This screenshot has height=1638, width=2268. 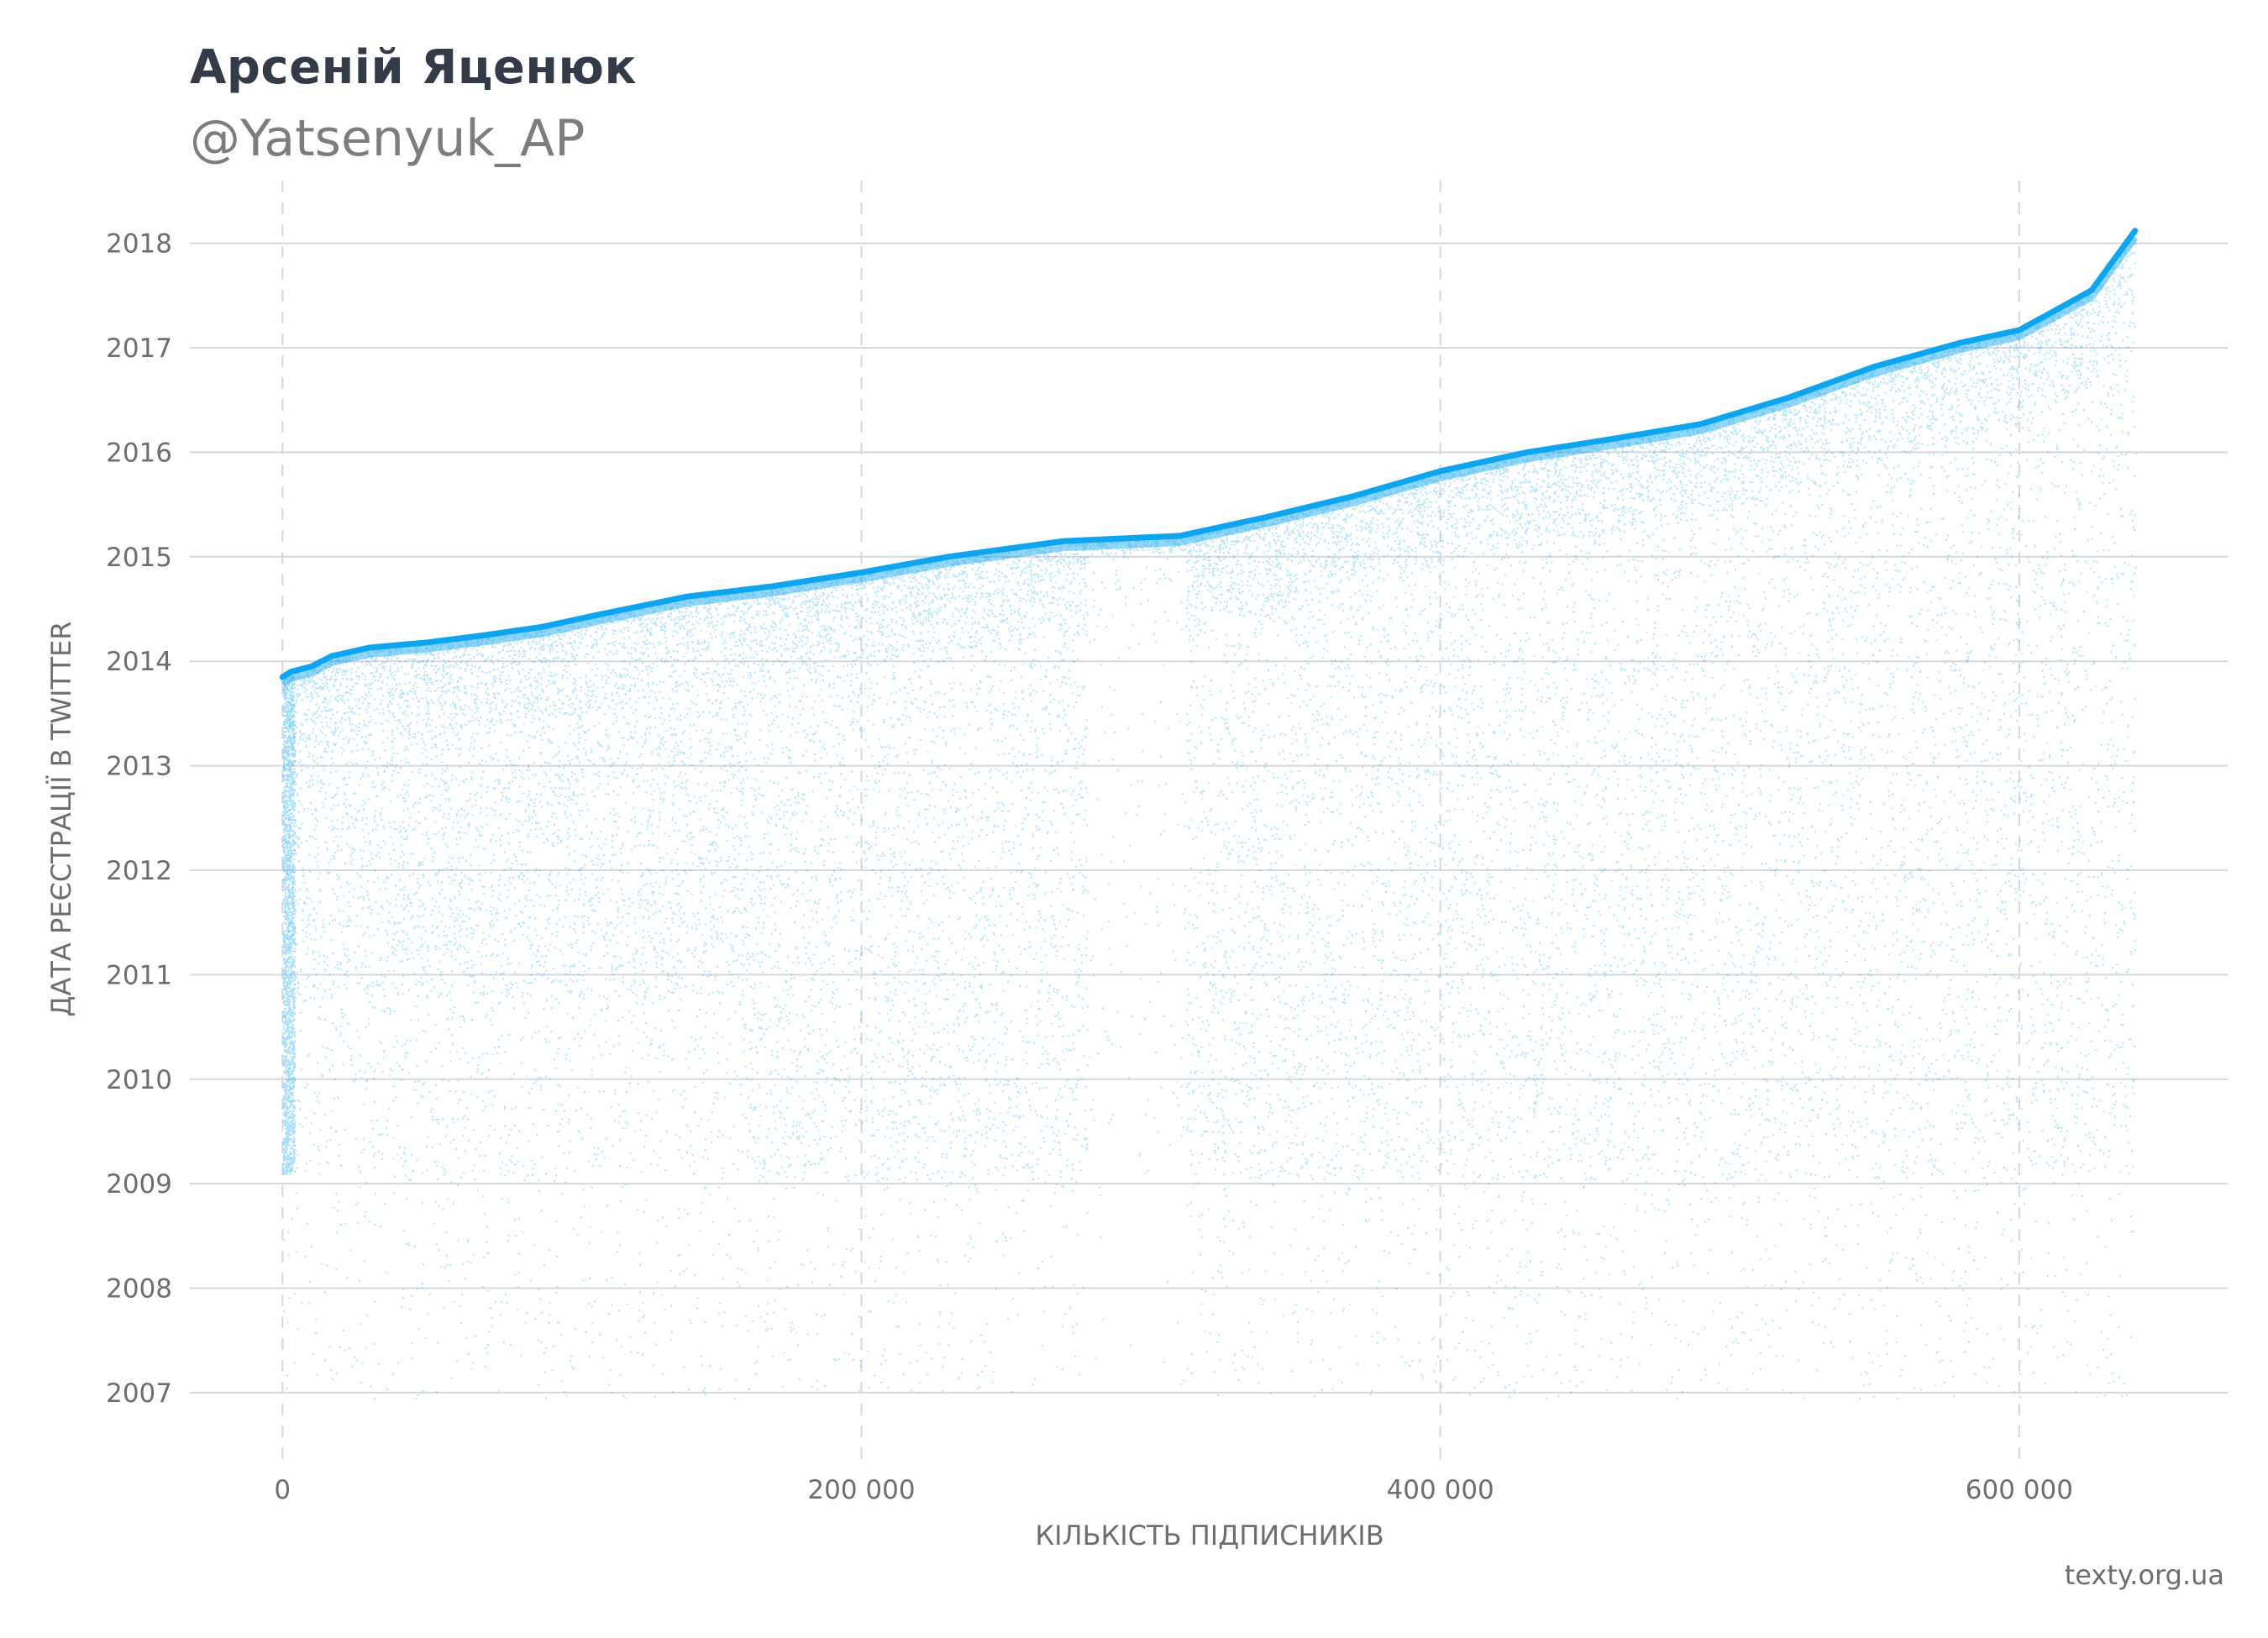 What do you see at coordinates (387, 138) in the screenshot?
I see `chart-subtitle-handle: @Yatsenyuk_AP` at bounding box center [387, 138].